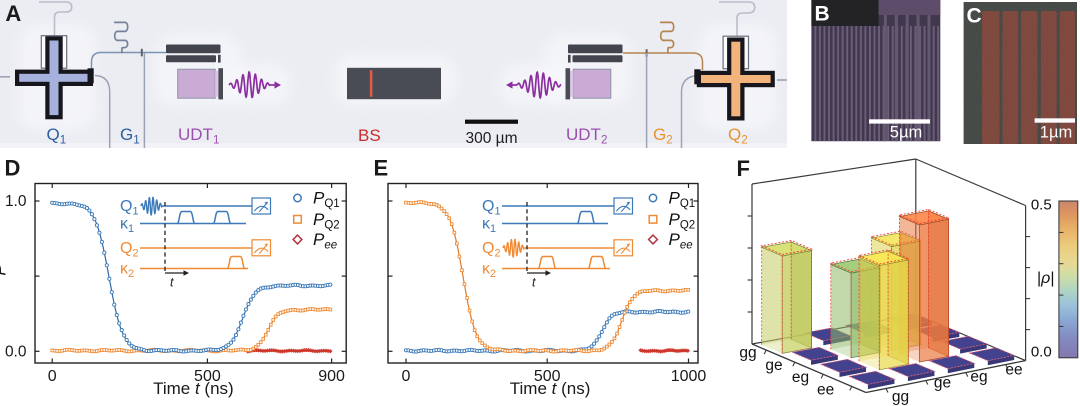 The width and height of the screenshot is (1080, 406). I want to click on svg-text: C, so click(974, 16).